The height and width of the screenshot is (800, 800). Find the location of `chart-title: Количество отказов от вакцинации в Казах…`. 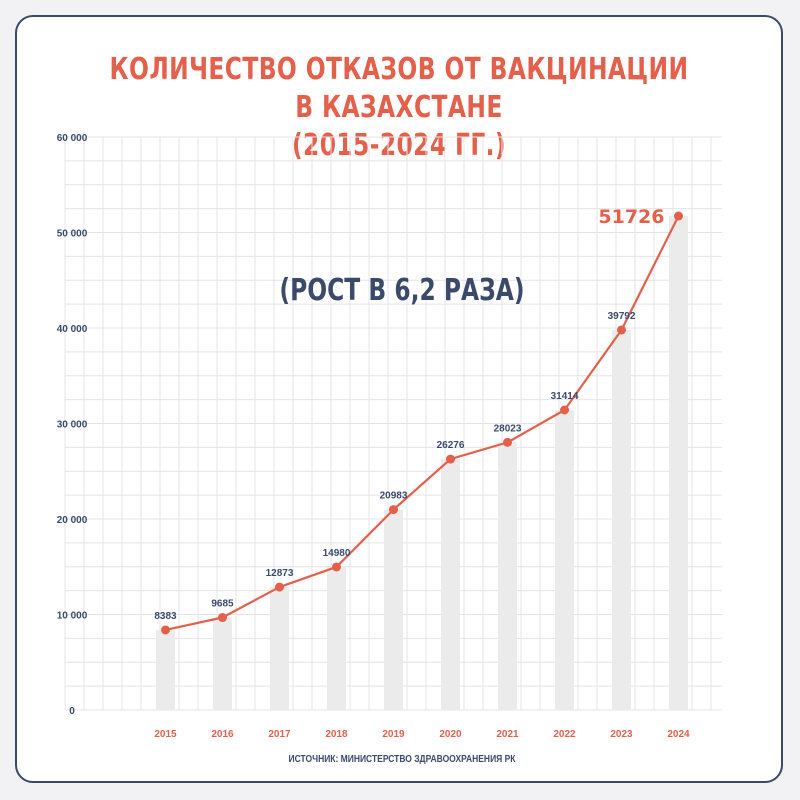

chart-title: Количество отказов от вакцинации в Казах… is located at coordinates (399, 108).